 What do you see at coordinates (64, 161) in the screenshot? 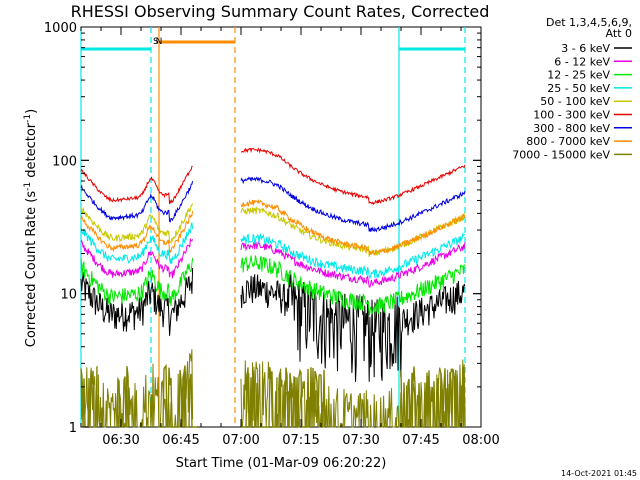
I see `y-tick-label: 100` at bounding box center [64, 161].